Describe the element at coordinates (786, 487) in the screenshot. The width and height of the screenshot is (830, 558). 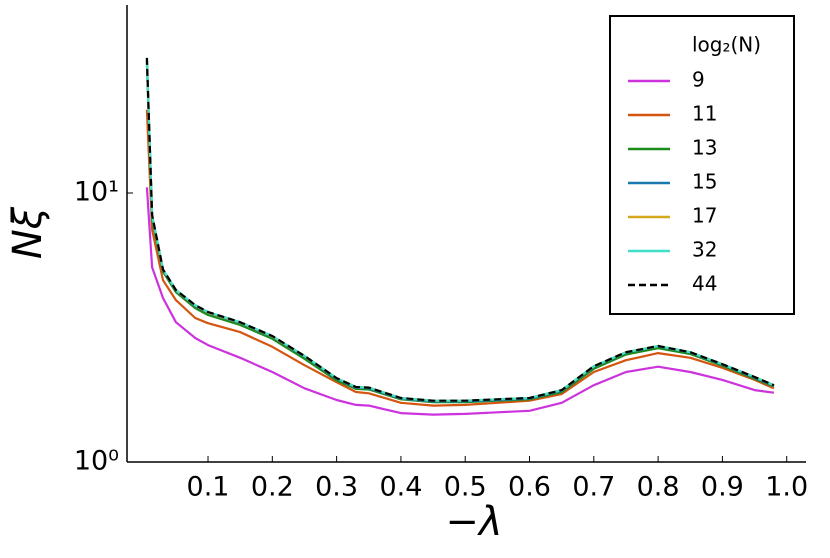
I see `x-tick-label: 1.0` at that location.